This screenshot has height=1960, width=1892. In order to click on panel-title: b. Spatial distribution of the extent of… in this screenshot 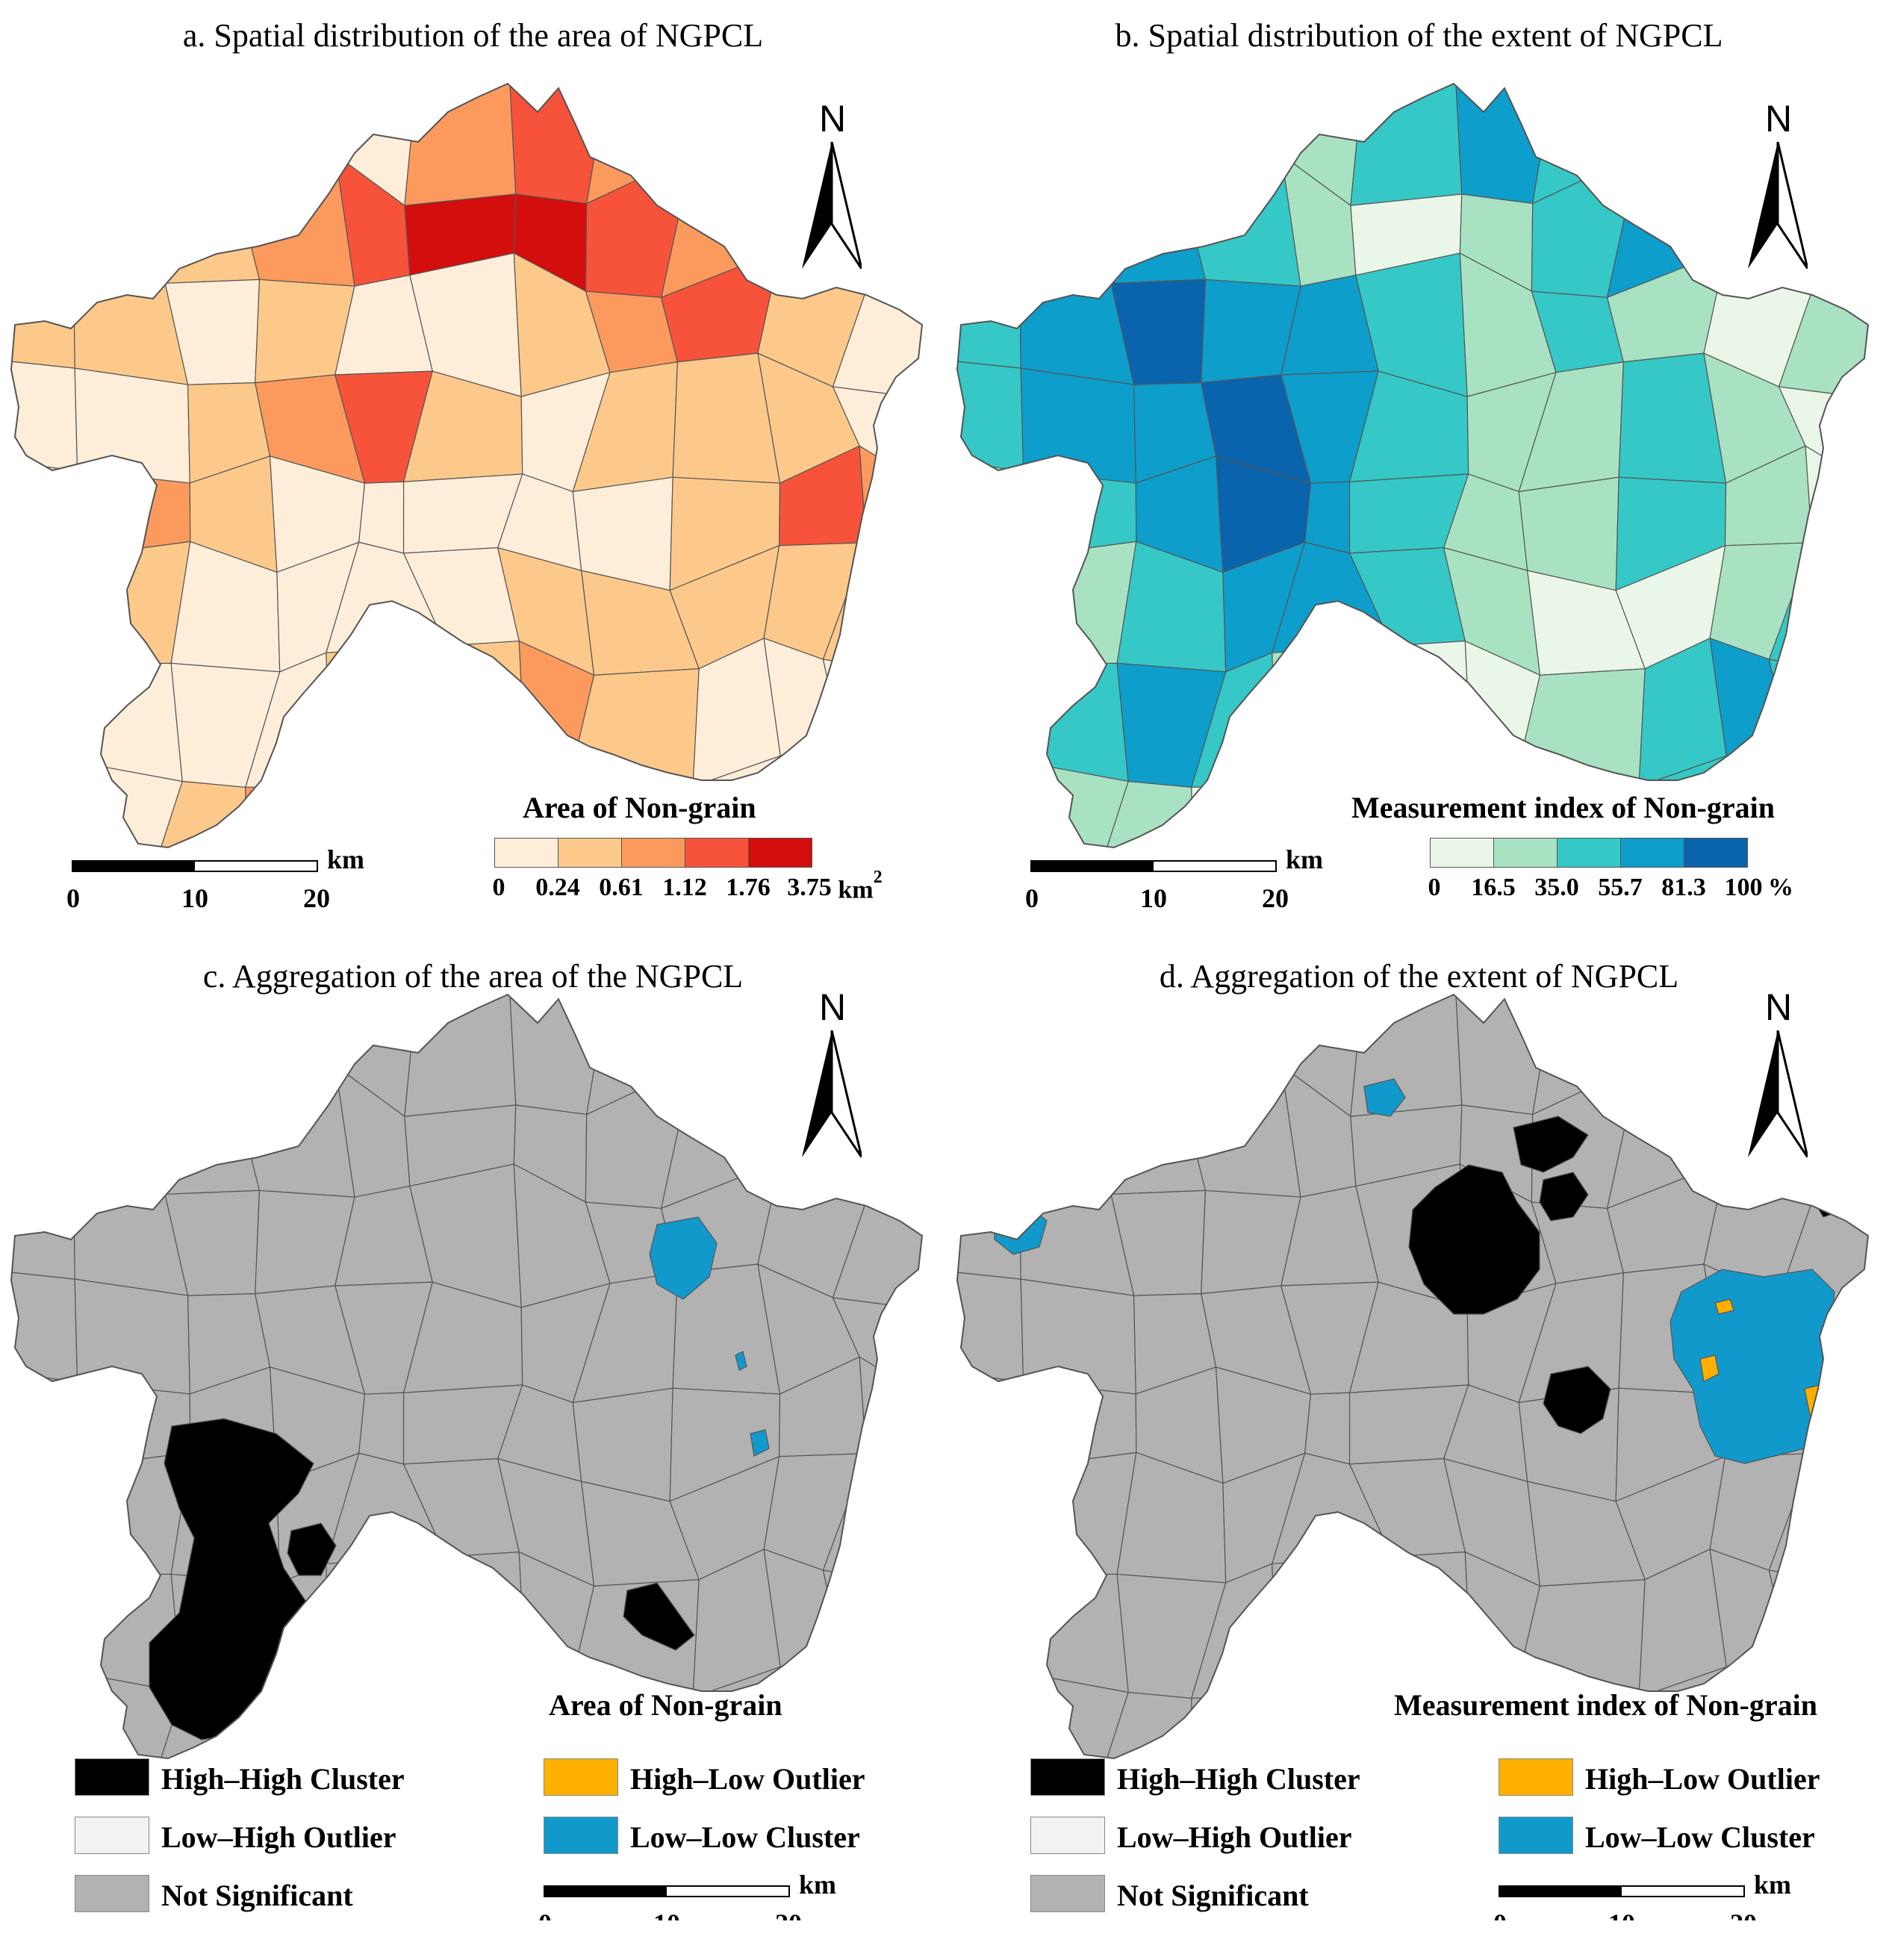, I will do `click(1419, 35)`.